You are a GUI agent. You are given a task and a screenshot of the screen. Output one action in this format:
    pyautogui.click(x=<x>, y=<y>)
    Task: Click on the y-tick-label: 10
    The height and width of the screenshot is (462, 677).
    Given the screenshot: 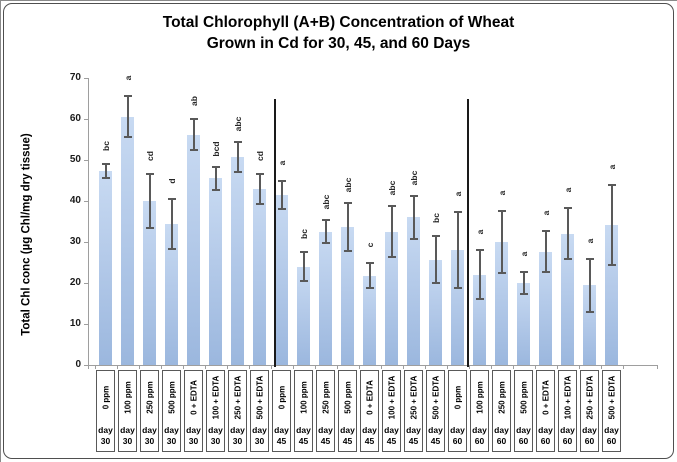 What is the action you would take?
    pyautogui.click(x=75, y=323)
    